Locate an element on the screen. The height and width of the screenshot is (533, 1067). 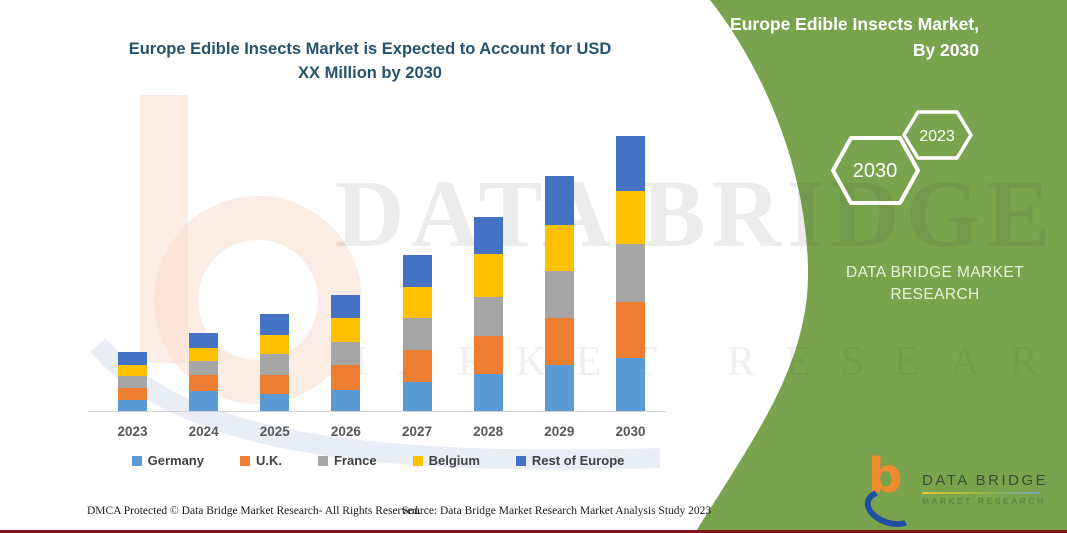
year-hexagons: 2030 2023 is located at coordinates (902, 157).